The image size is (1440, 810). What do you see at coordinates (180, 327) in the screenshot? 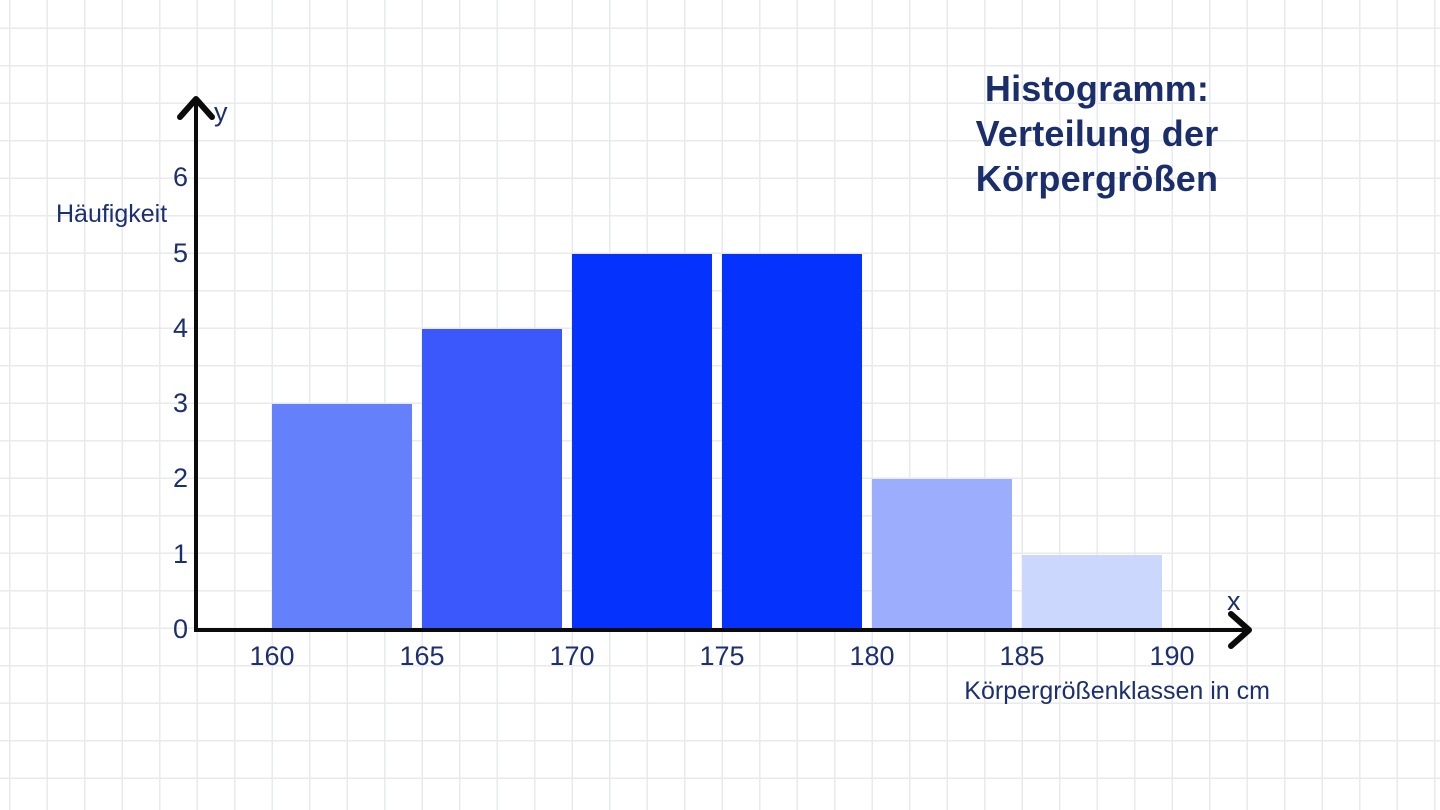
I see `y-tick-label-4: 4` at bounding box center [180, 327].